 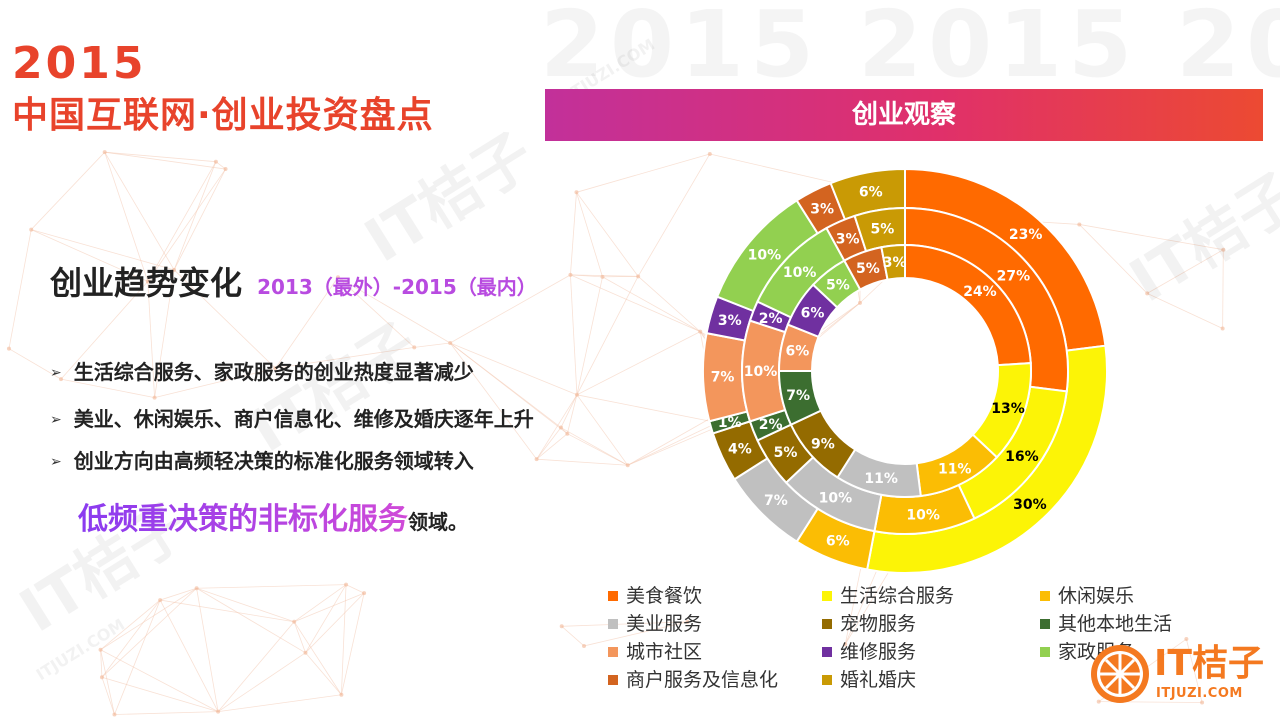 I want to click on donut-data-label: 16%, so click(x=1022, y=457).